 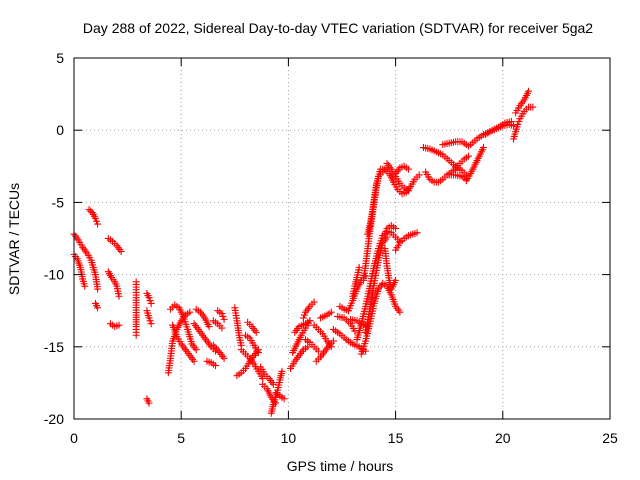 I want to click on x-tick-label: 5, so click(x=181, y=438).